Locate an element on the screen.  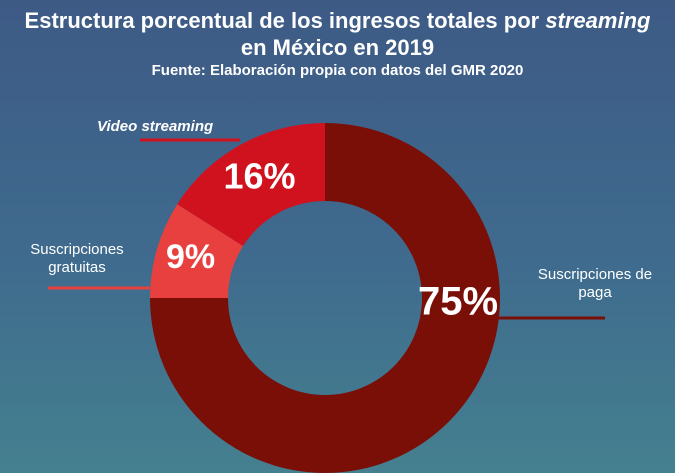
data-label-video-streaming: 16% is located at coordinates (259, 175).